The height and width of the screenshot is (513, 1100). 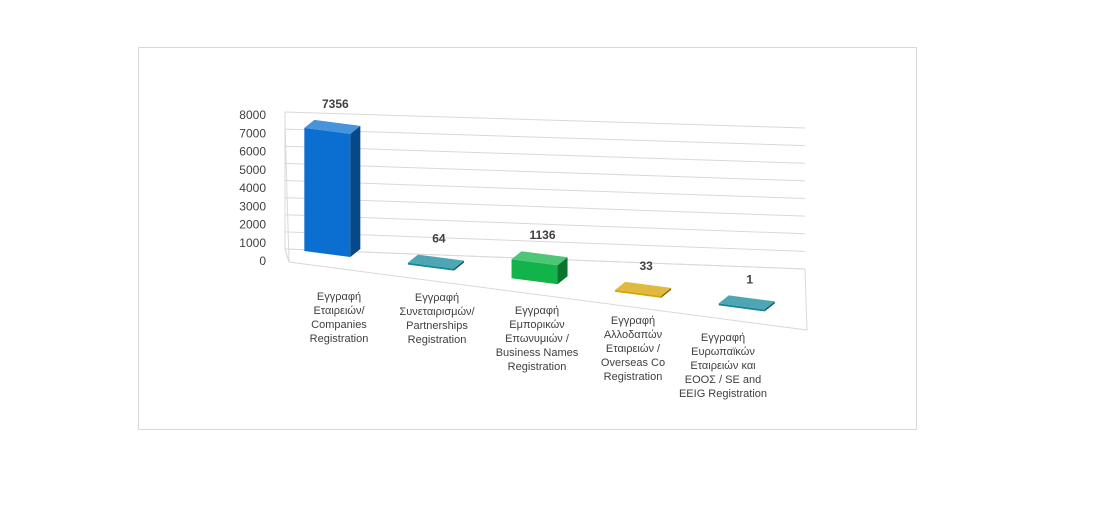 I want to click on y-tick-label: 6000, so click(x=252, y=152).